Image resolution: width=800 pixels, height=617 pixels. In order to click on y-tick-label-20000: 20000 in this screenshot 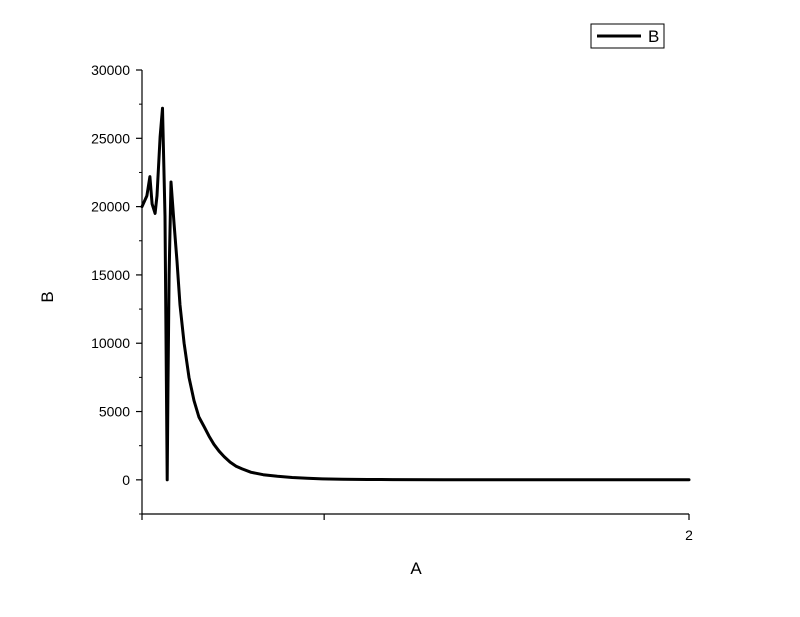, I will do `click(110, 207)`.